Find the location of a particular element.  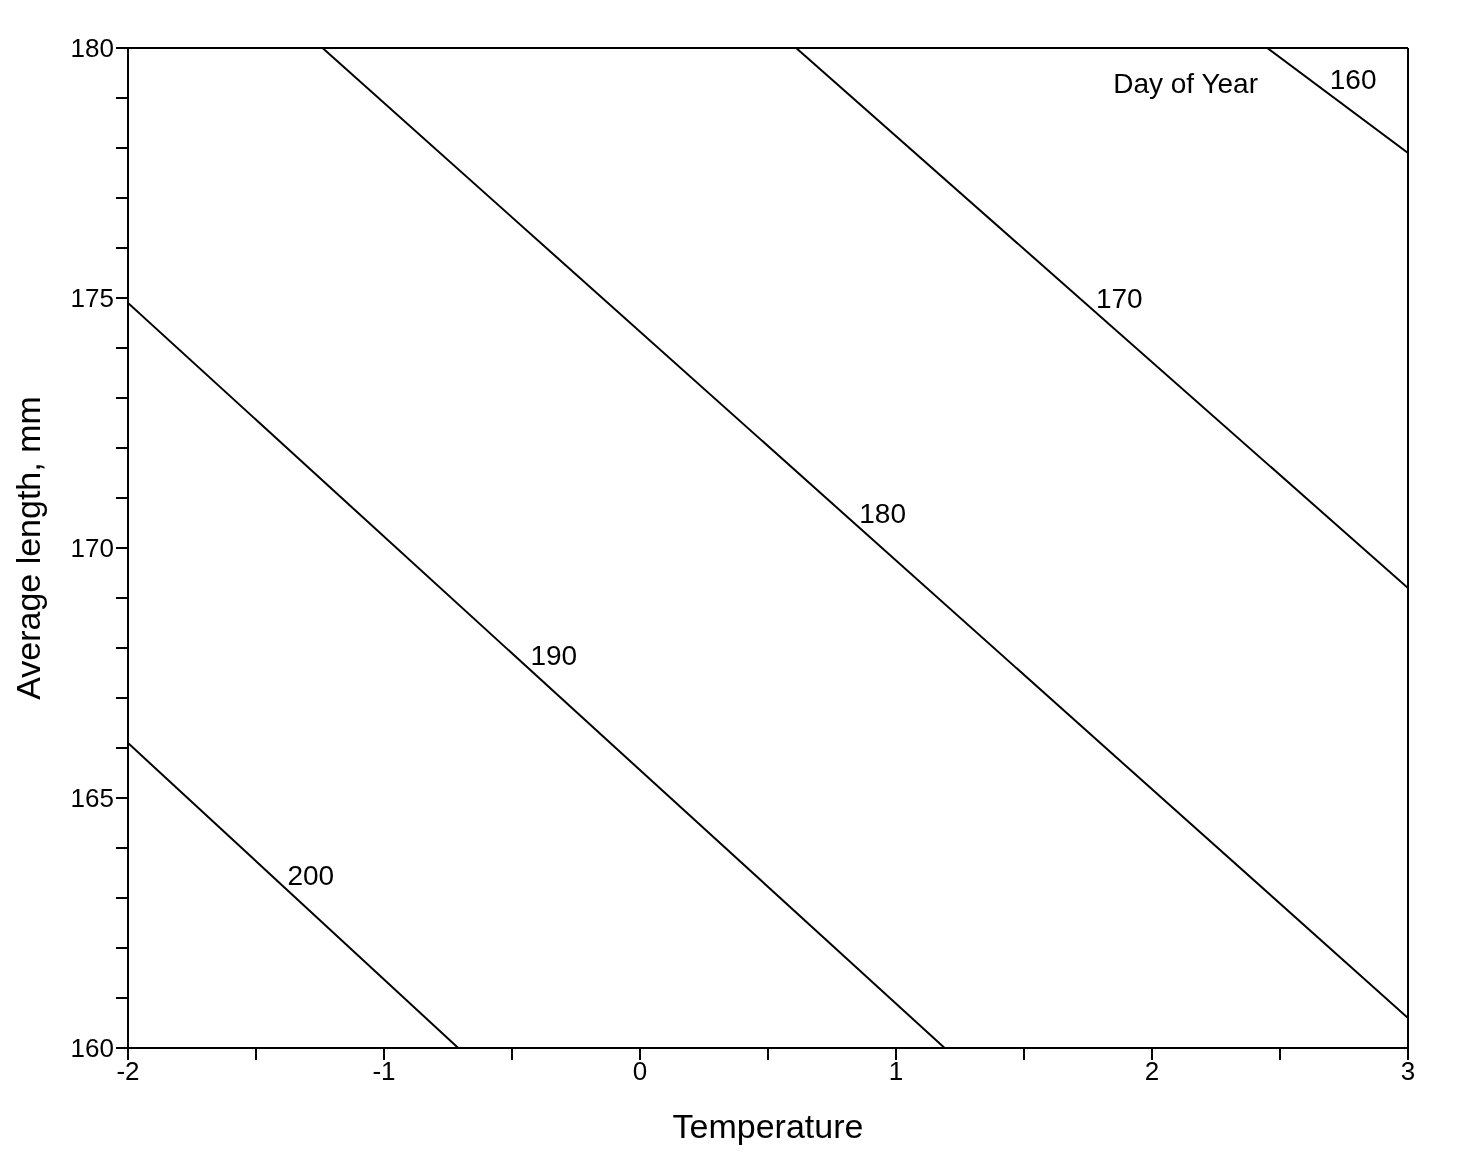

y-tick-label: 170 is located at coordinates (92, 548).